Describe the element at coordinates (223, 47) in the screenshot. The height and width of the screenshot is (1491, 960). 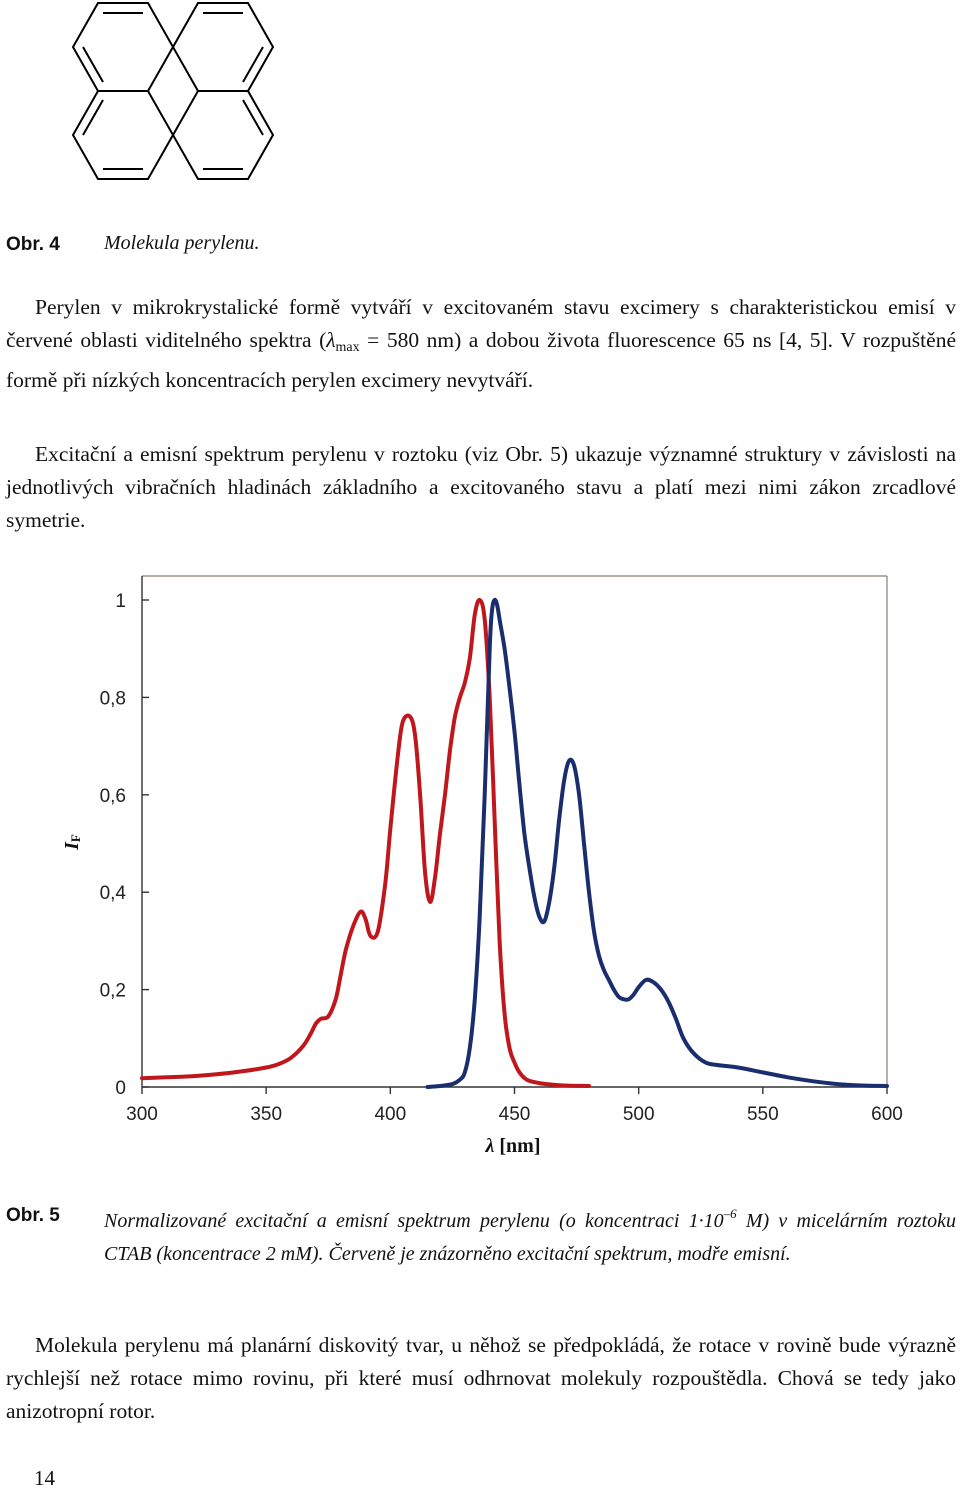
I see `ring-top-right` at that location.